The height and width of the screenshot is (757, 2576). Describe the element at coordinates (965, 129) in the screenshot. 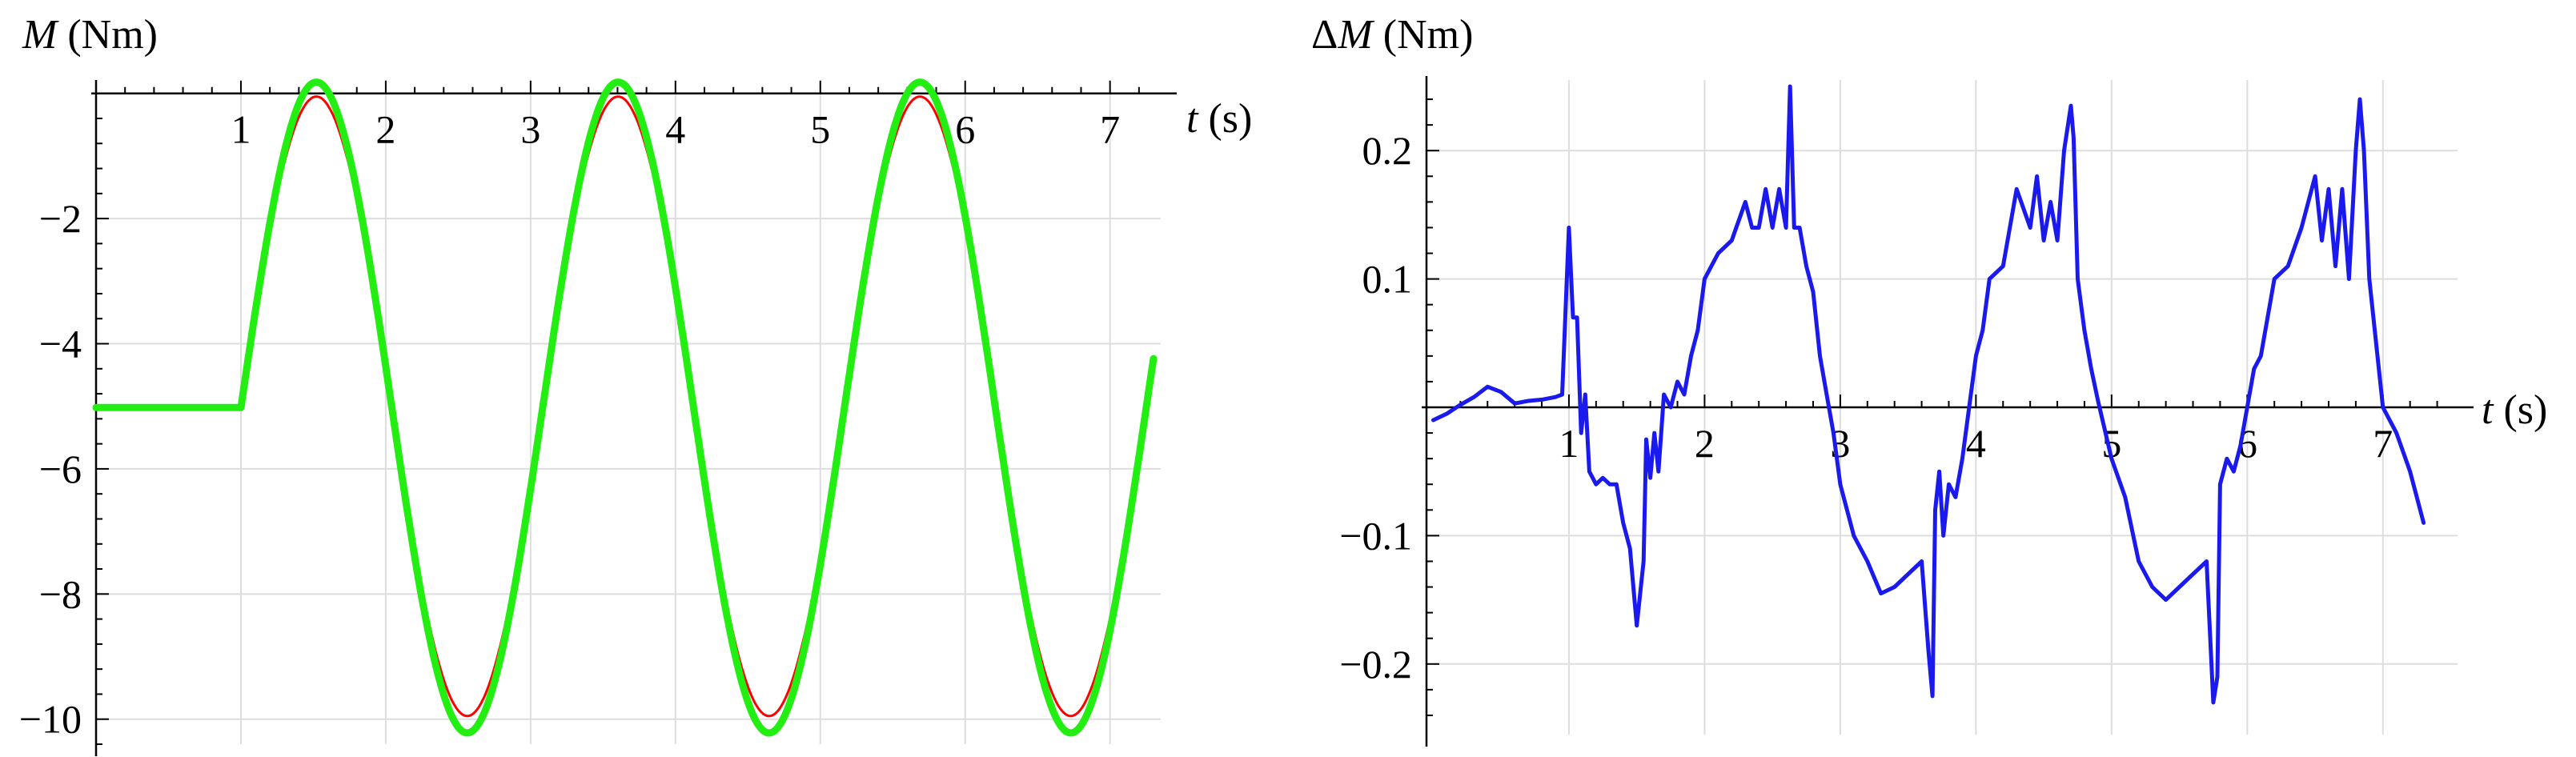

I see `x-tick-label: 6` at that location.